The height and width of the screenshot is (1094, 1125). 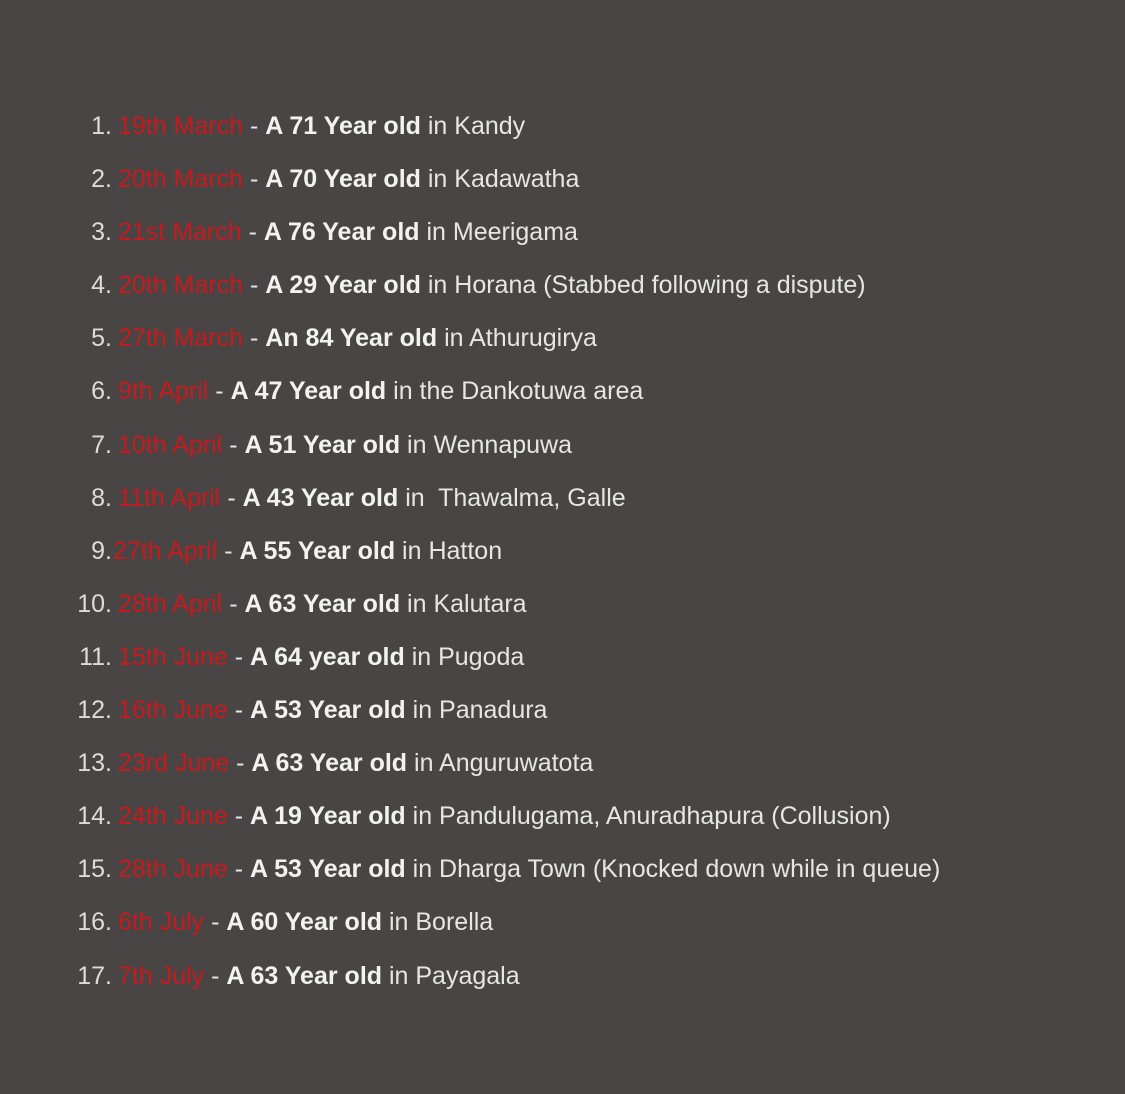 I want to click on item-location: in Panadura, so click(x=476, y=710).